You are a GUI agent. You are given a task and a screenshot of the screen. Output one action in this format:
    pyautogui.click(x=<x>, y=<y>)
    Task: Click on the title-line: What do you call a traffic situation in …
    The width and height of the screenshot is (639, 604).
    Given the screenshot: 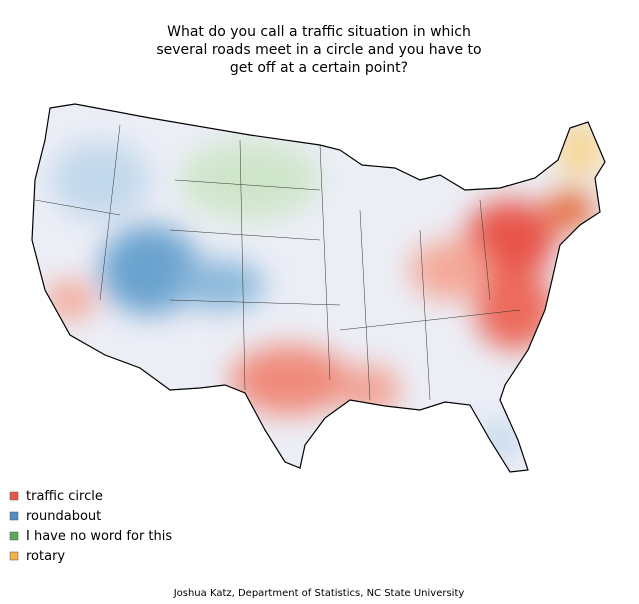 What is the action you would take?
    pyautogui.click(x=319, y=32)
    